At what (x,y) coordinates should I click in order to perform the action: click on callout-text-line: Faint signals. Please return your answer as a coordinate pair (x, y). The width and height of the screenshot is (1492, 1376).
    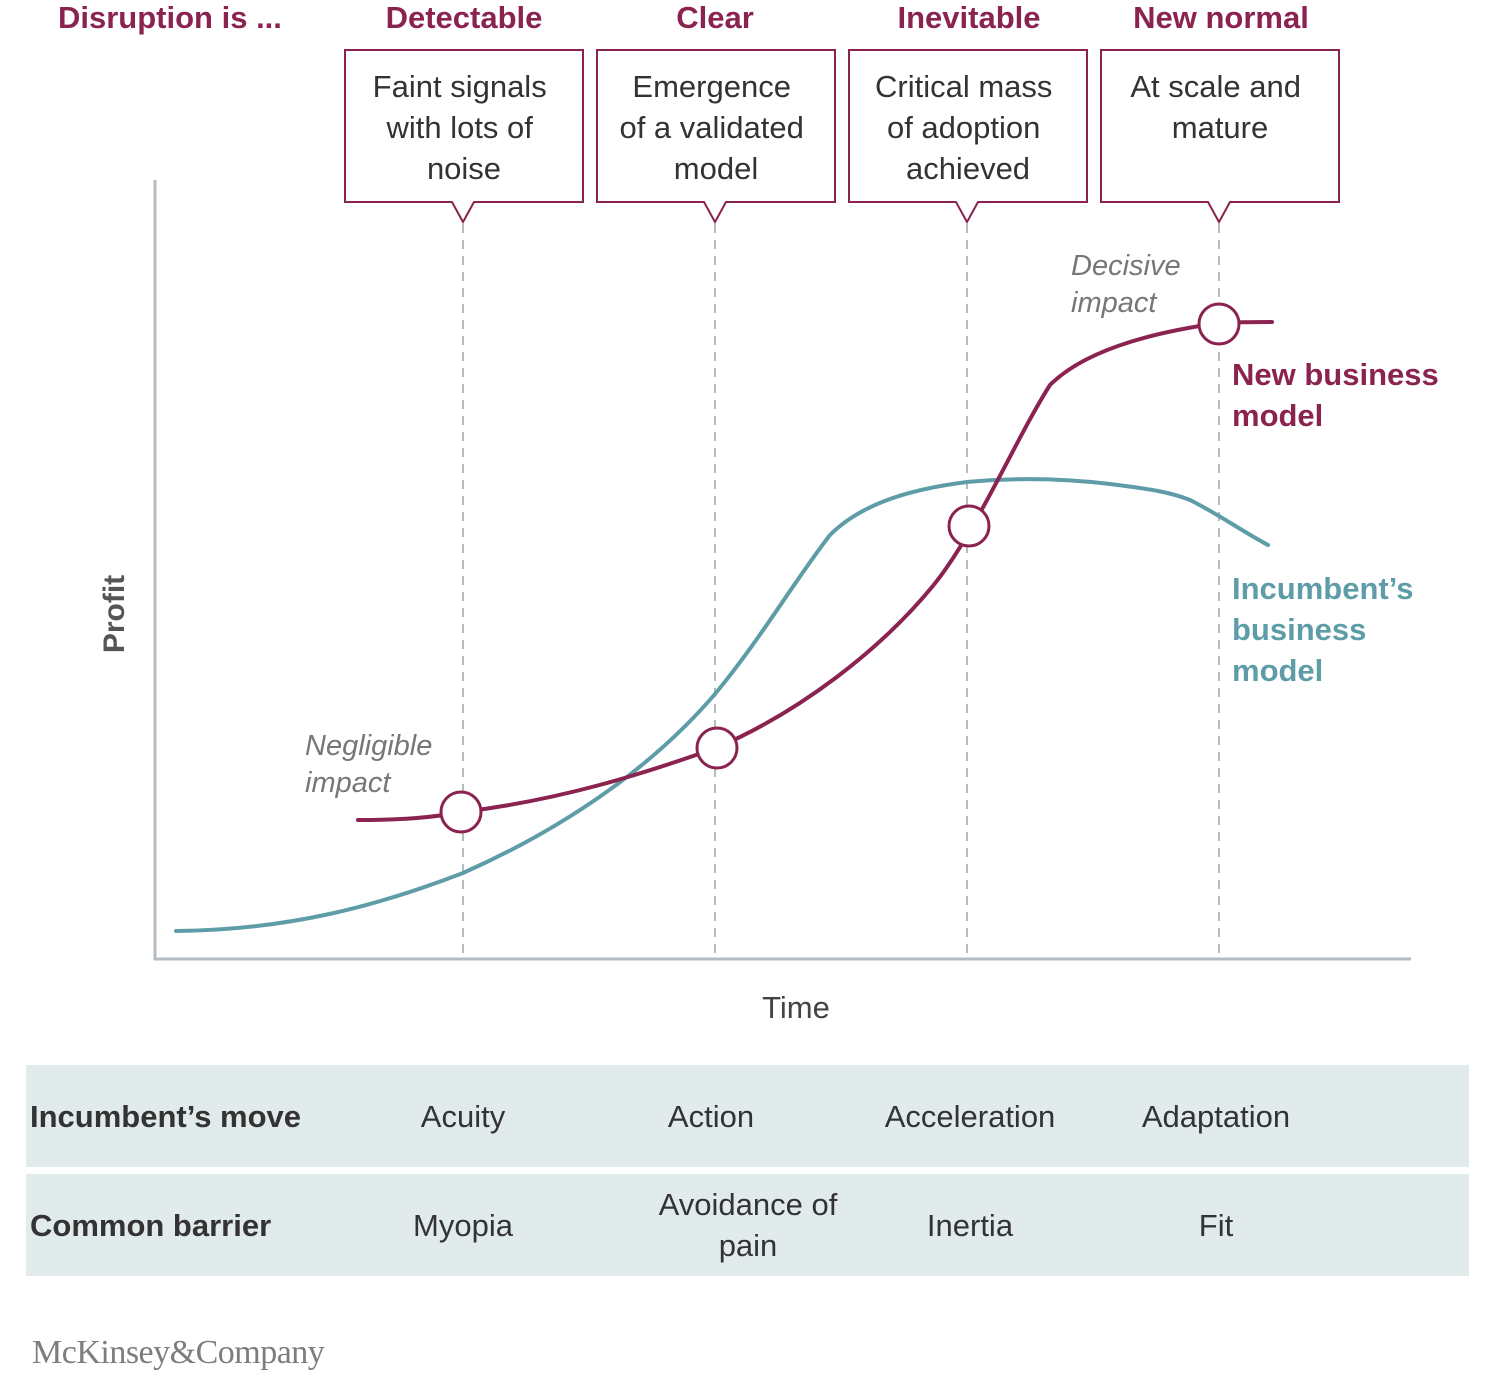
    Looking at the image, I should click on (460, 86).